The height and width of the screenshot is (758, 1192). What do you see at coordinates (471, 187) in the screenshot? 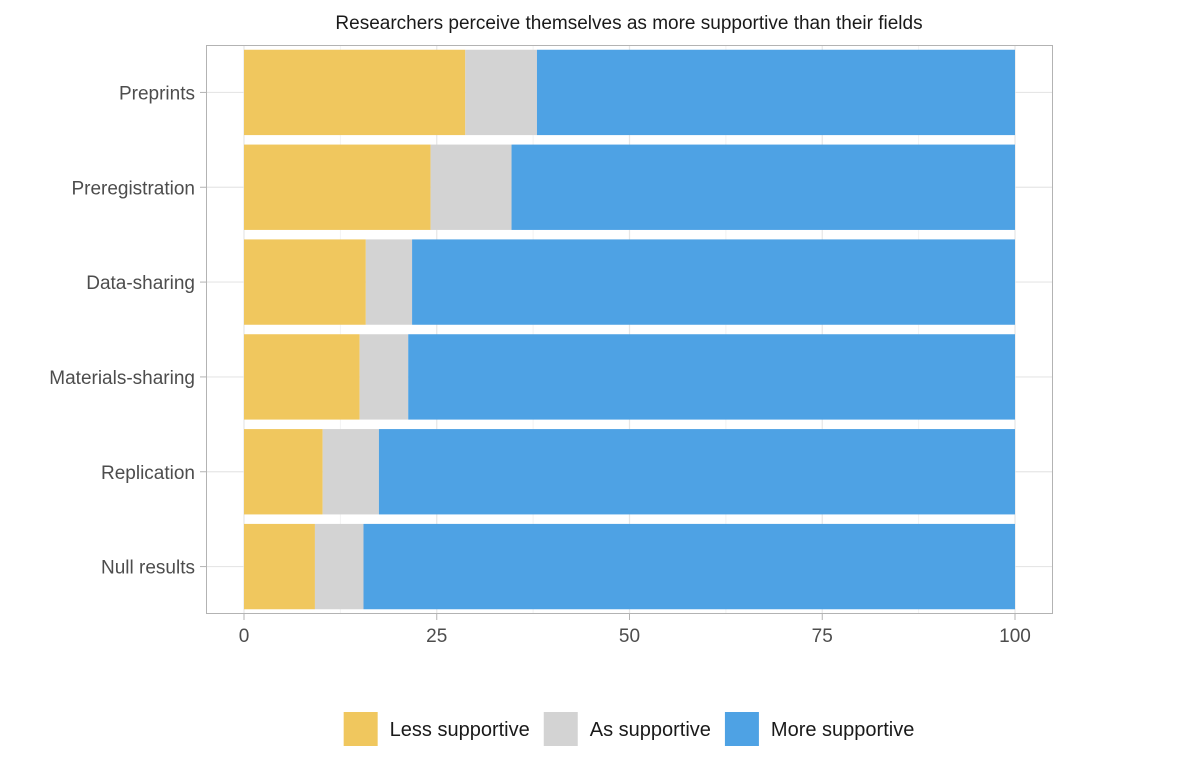
I see `bar-preregistration-as-supportive` at bounding box center [471, 187].